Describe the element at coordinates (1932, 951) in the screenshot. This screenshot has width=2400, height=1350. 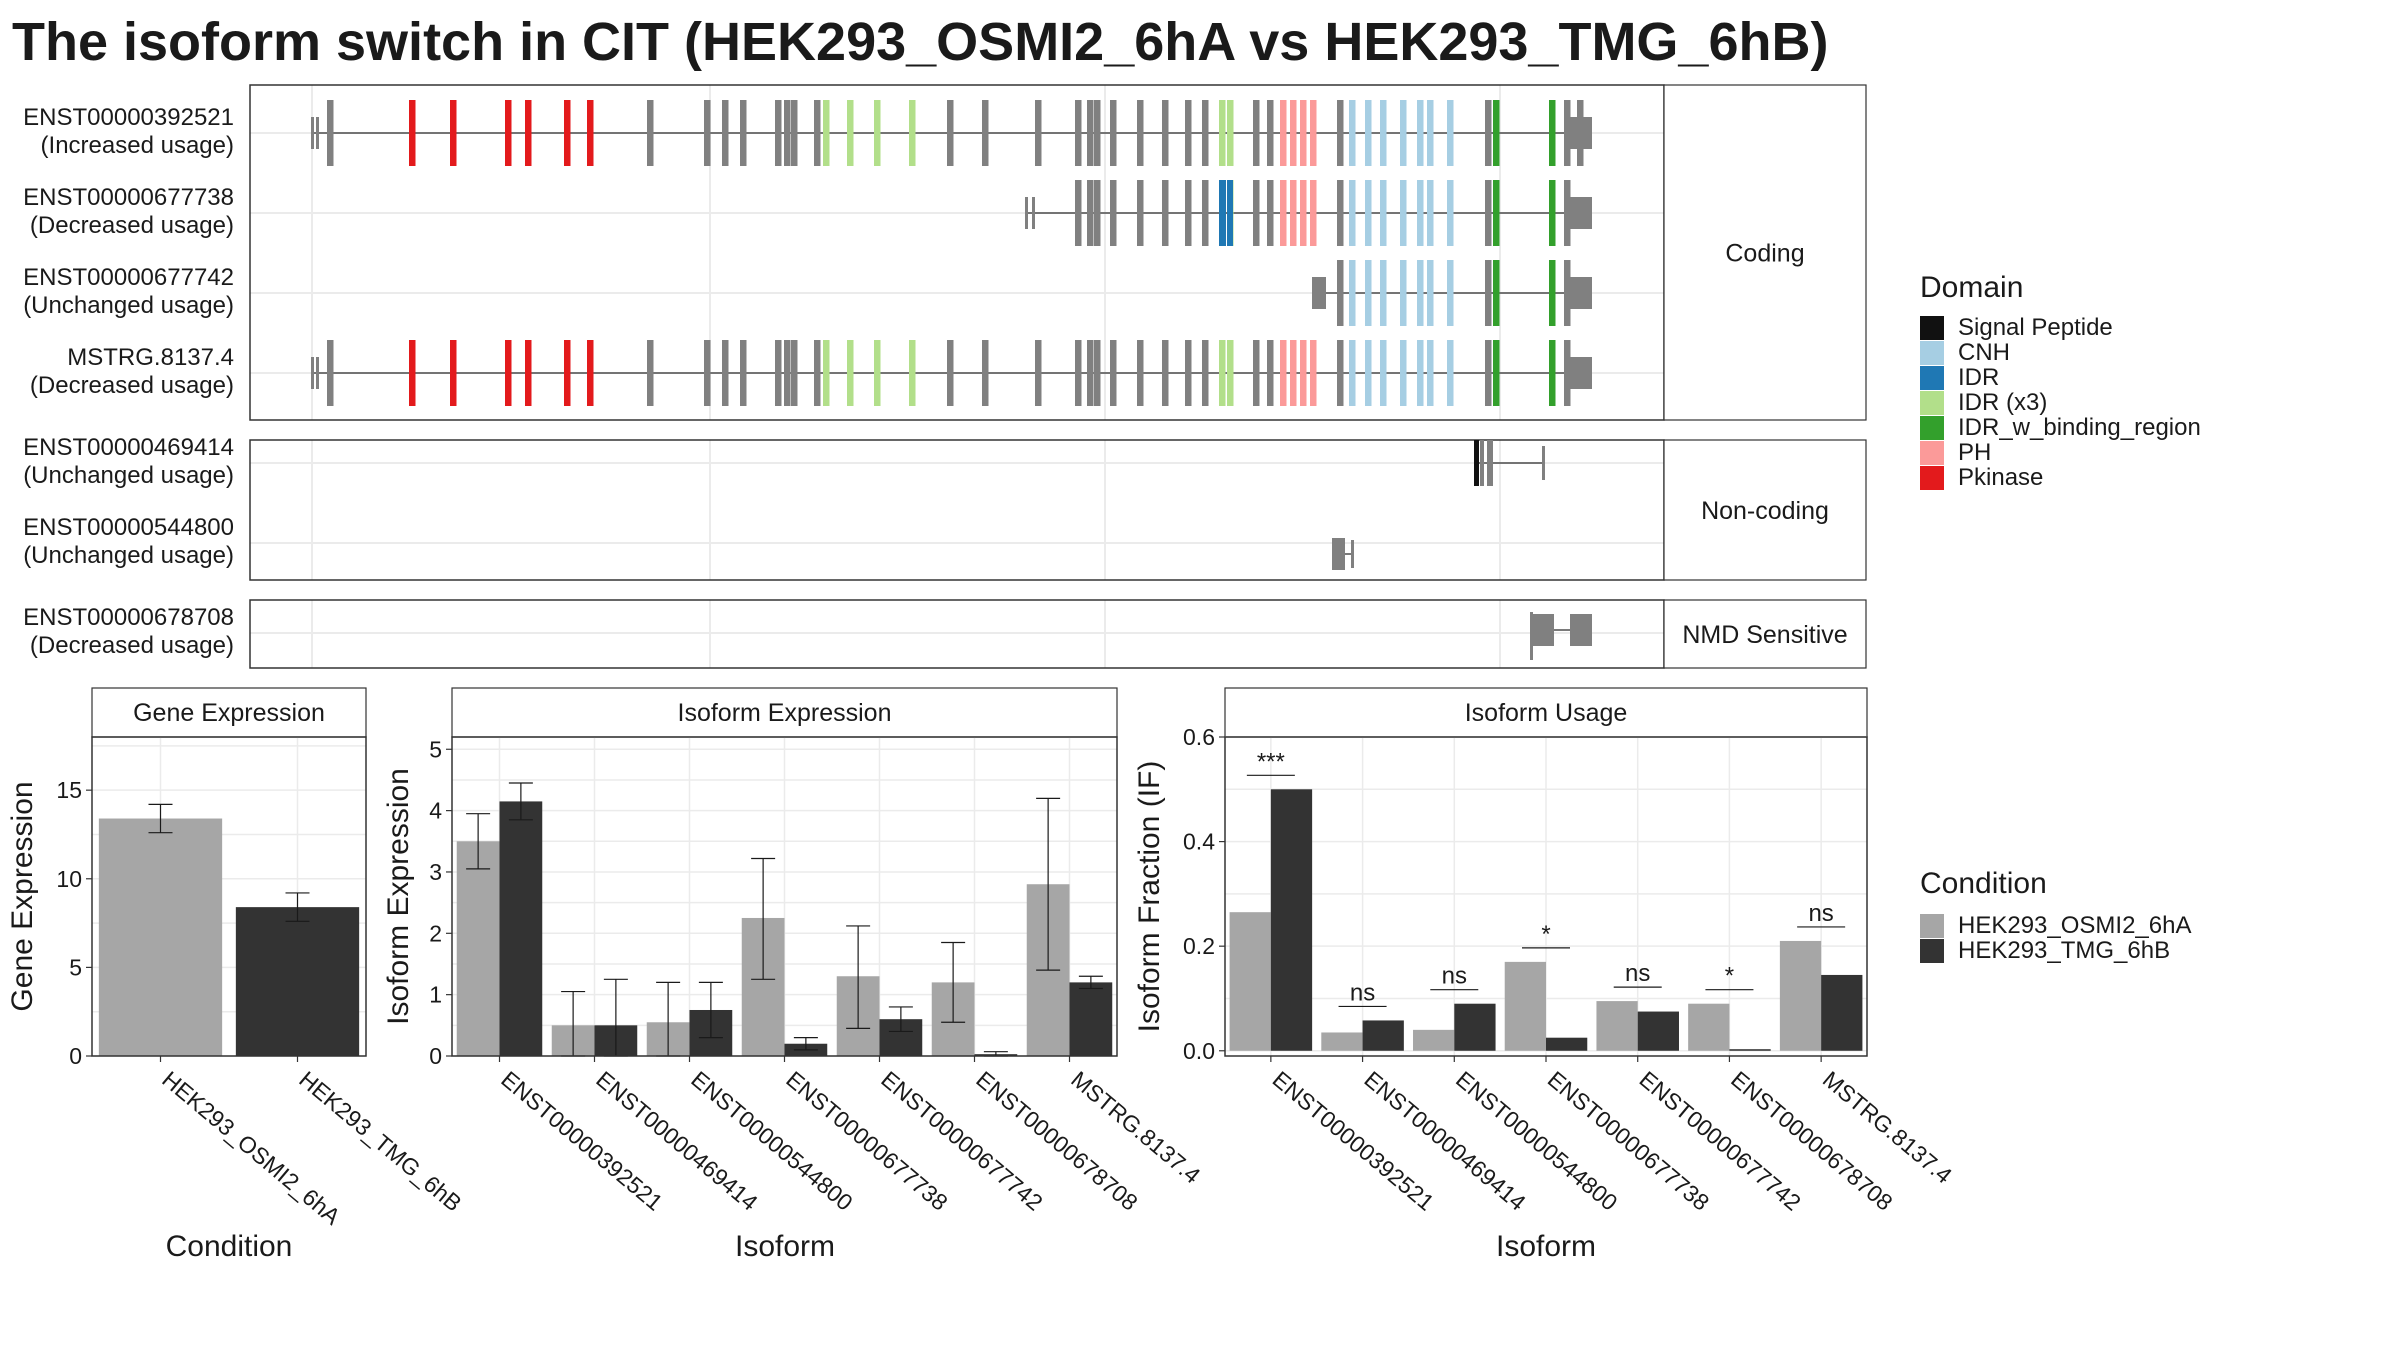
I see `condition-legend-swatch` at that location.